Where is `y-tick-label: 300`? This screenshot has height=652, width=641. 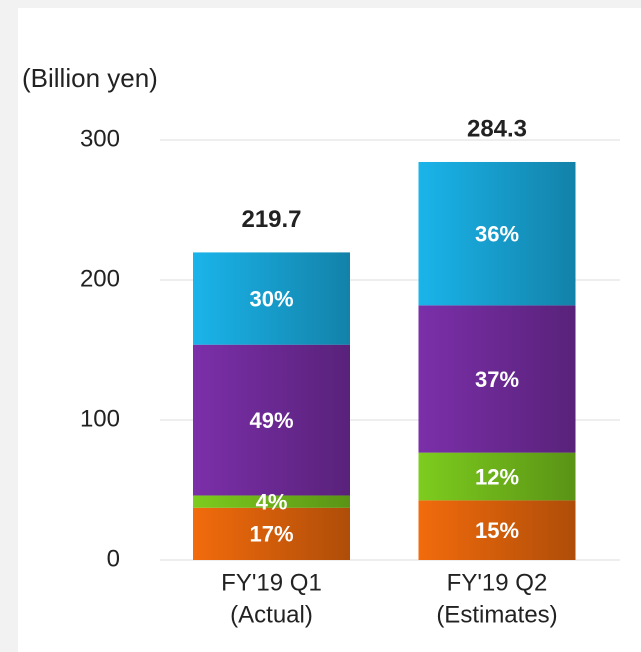
y-tick-label: 300 is located at coordinates (100, 138).